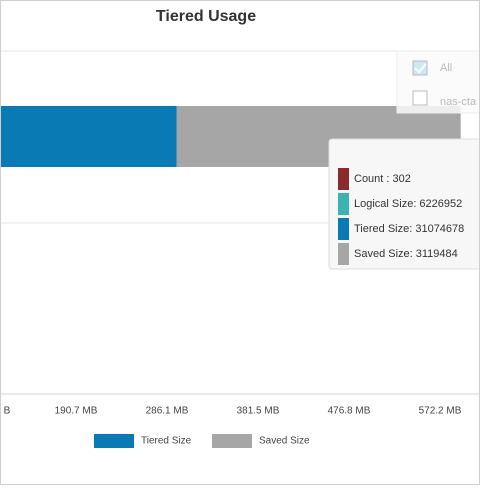 The height and width of the screenshot is (489, 480). What do you see at coordinates (438, 82) in the screenshot?
I see `filter-panel` at bounding box center [438, 82].